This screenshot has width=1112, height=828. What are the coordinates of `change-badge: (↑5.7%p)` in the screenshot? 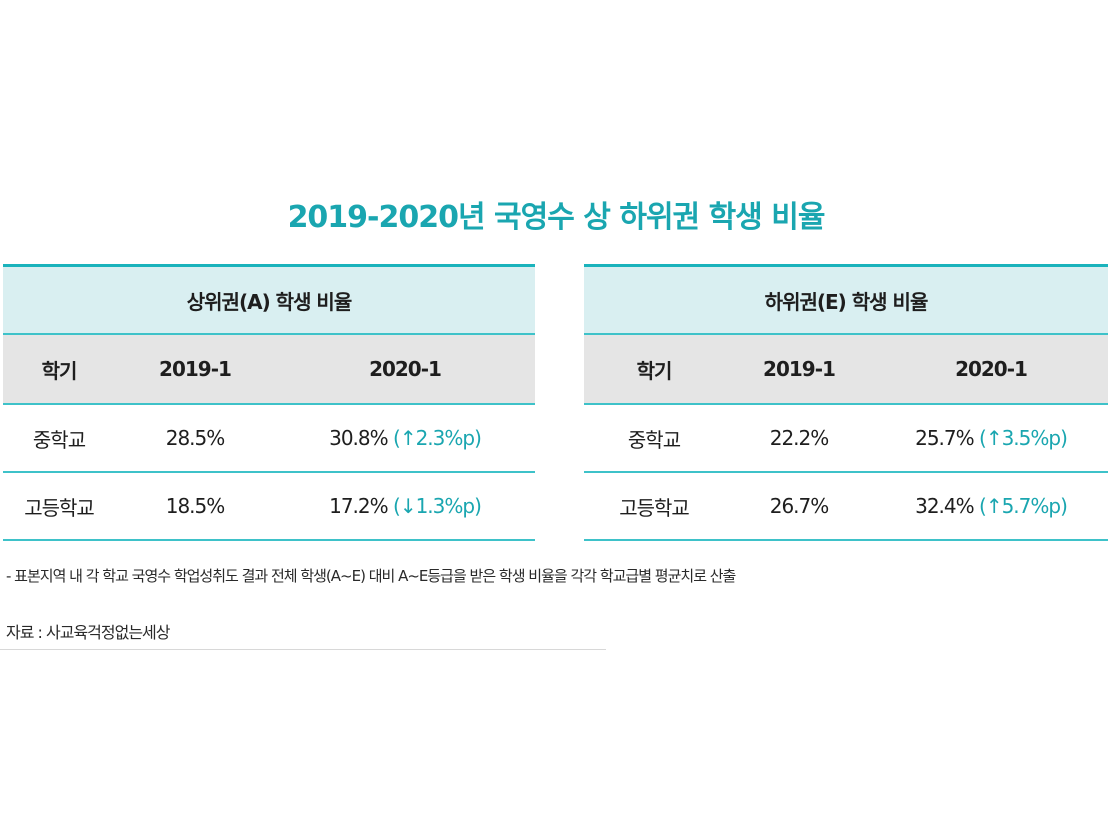 It's located at (1023, 506).